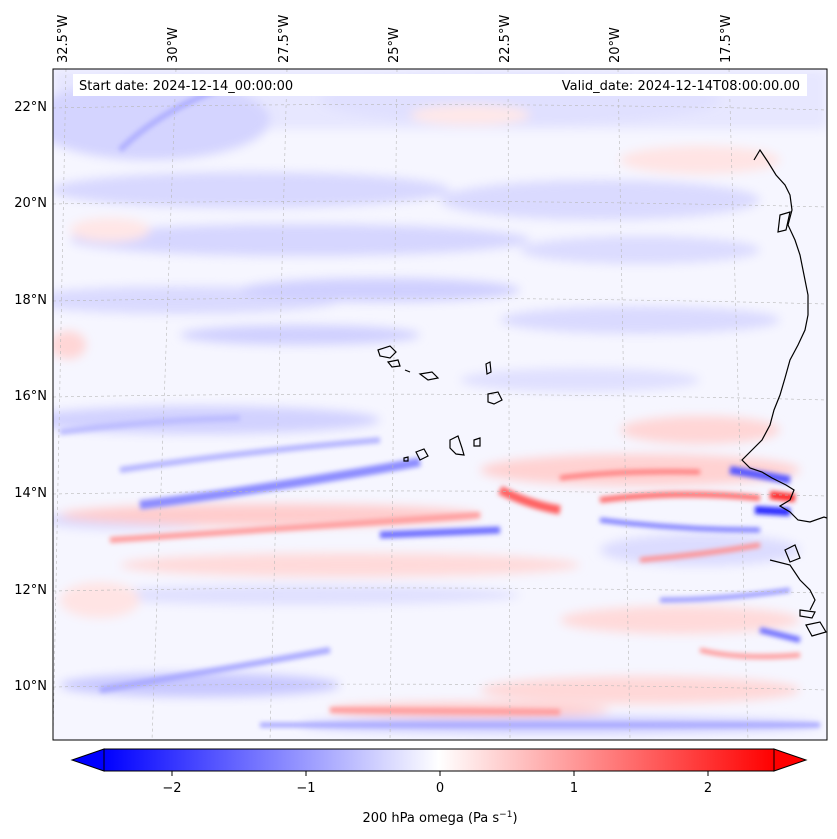 The image size is (837, 839). Describe the element at coordinates (30, 493) in the screenshot. I see `lat-label-14n: 14°N` at that location.